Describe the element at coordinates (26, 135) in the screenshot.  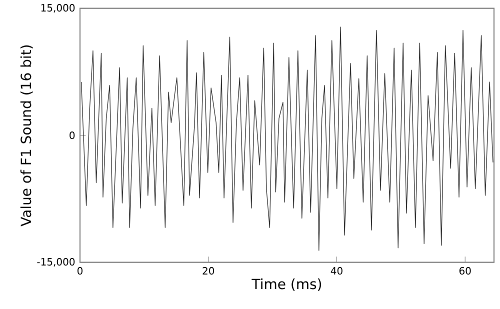
I see `y-axis-title: Value of F1 Sound (16 bit)` at that location.